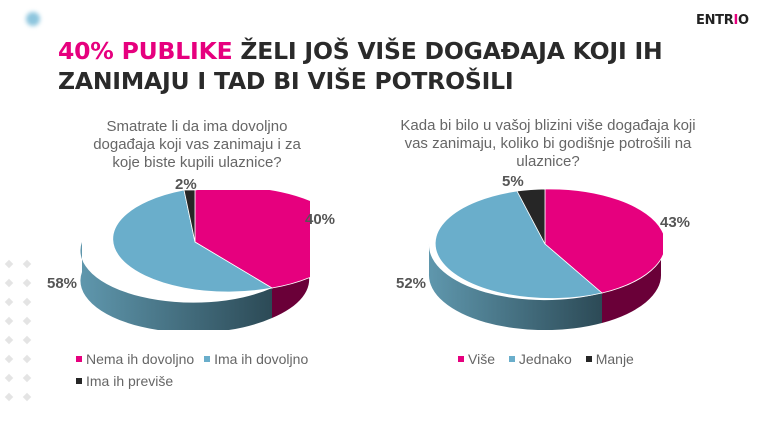 This screenshot has width=760, height=428. I want to click on chart-2-label-vise: 43%, so click(675, 222).